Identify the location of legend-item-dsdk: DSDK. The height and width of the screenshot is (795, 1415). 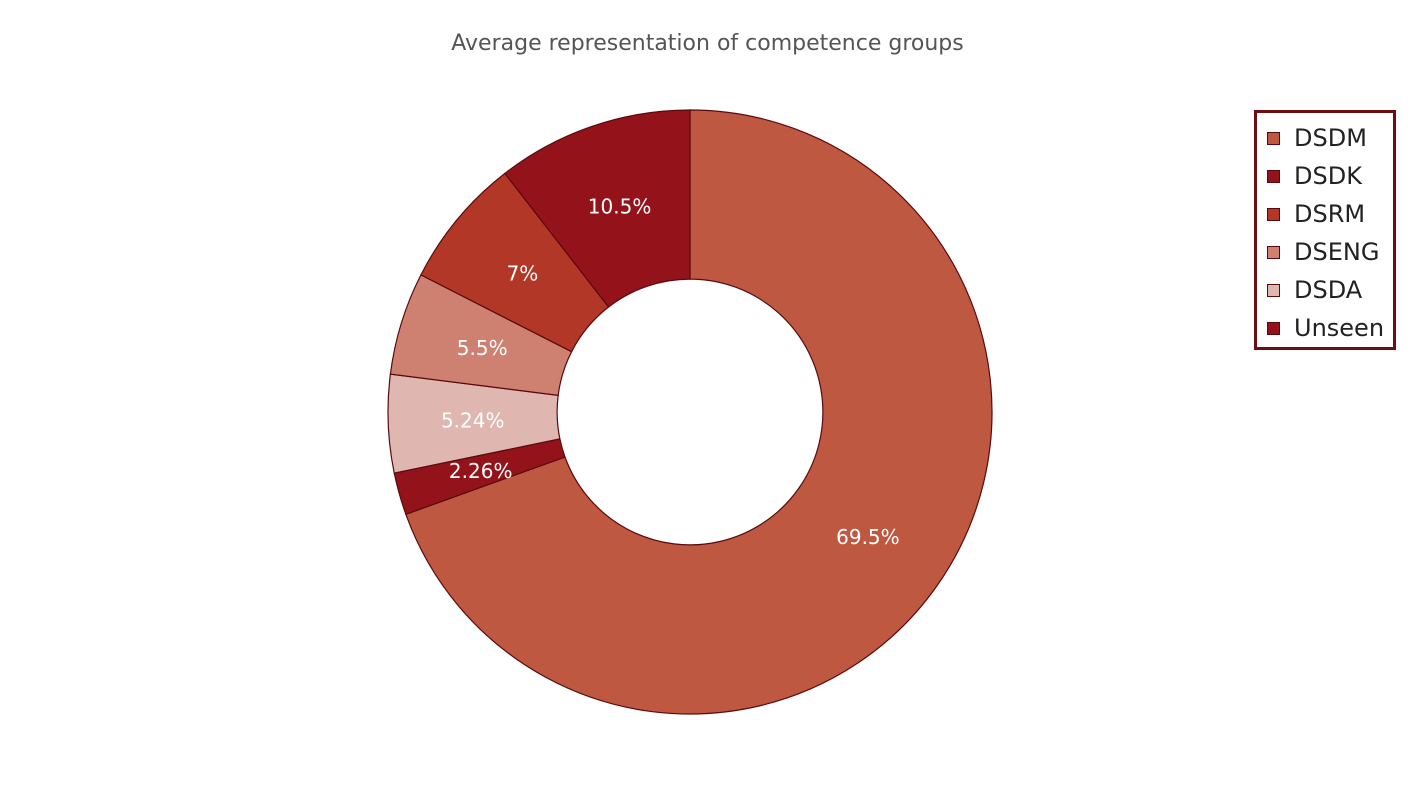
(1330, 176).